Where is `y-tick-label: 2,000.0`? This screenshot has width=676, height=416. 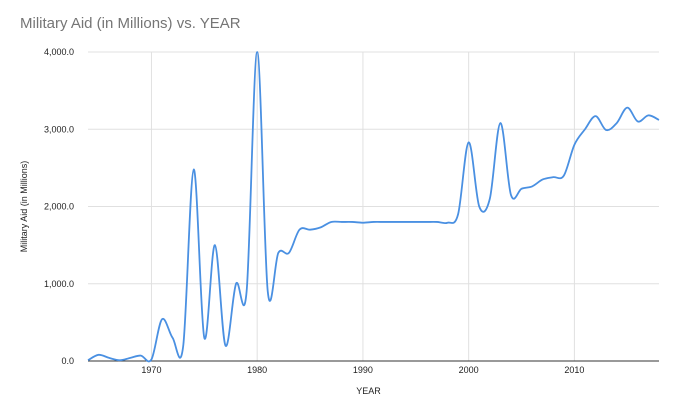
y-tick-label: 2,000.0 is located at coordinates (59, 207).